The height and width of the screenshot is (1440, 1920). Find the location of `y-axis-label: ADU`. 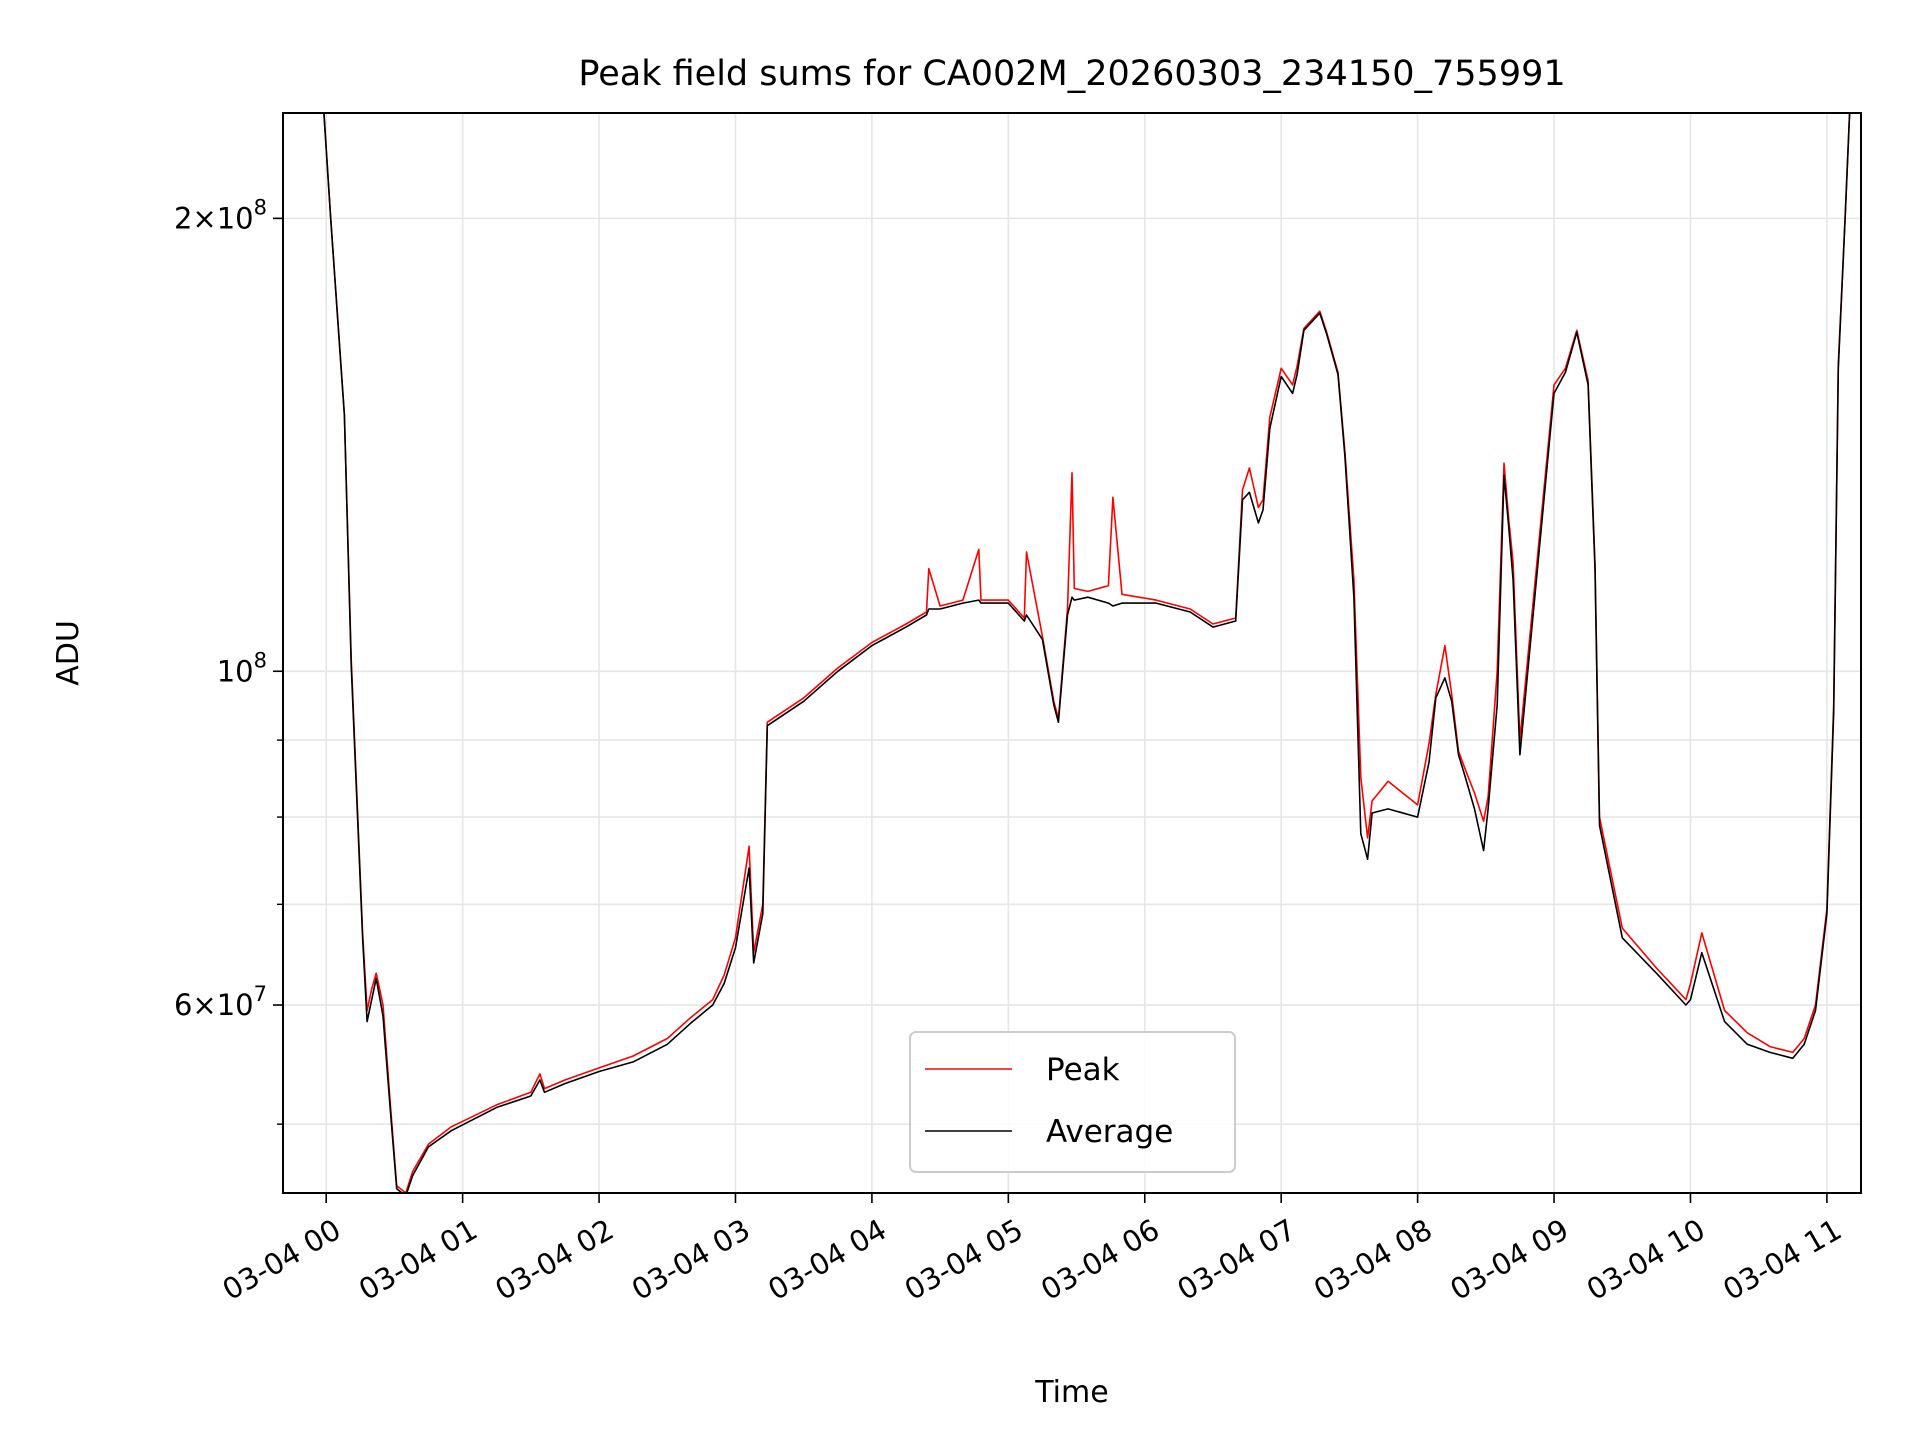

y-axis-label: ADU is located at coordinates (68, 653).